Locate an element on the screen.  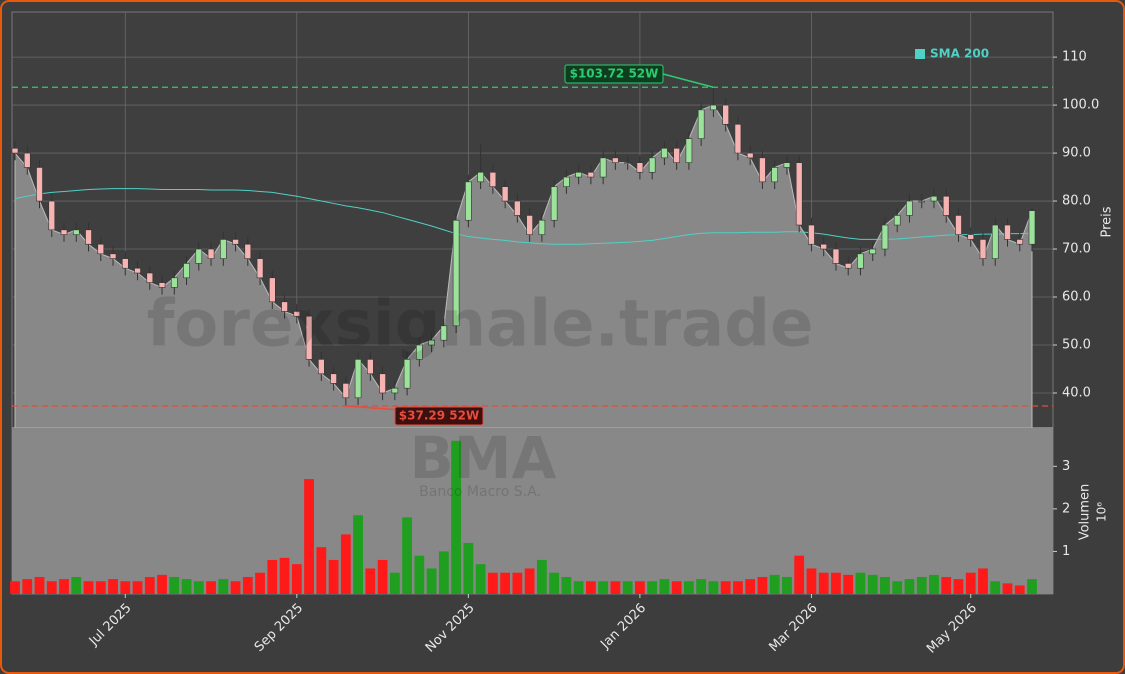
y-tick-label: 90.0 is located at coordinates (1076, 153).